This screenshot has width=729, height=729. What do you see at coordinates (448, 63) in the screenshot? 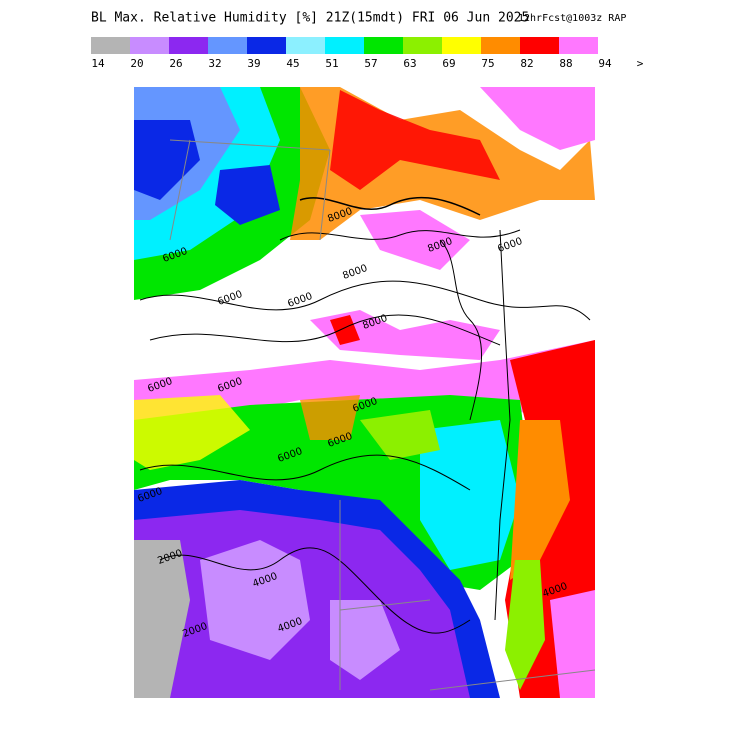
I see `legend-label: 69` at bounding box center [448, 63].